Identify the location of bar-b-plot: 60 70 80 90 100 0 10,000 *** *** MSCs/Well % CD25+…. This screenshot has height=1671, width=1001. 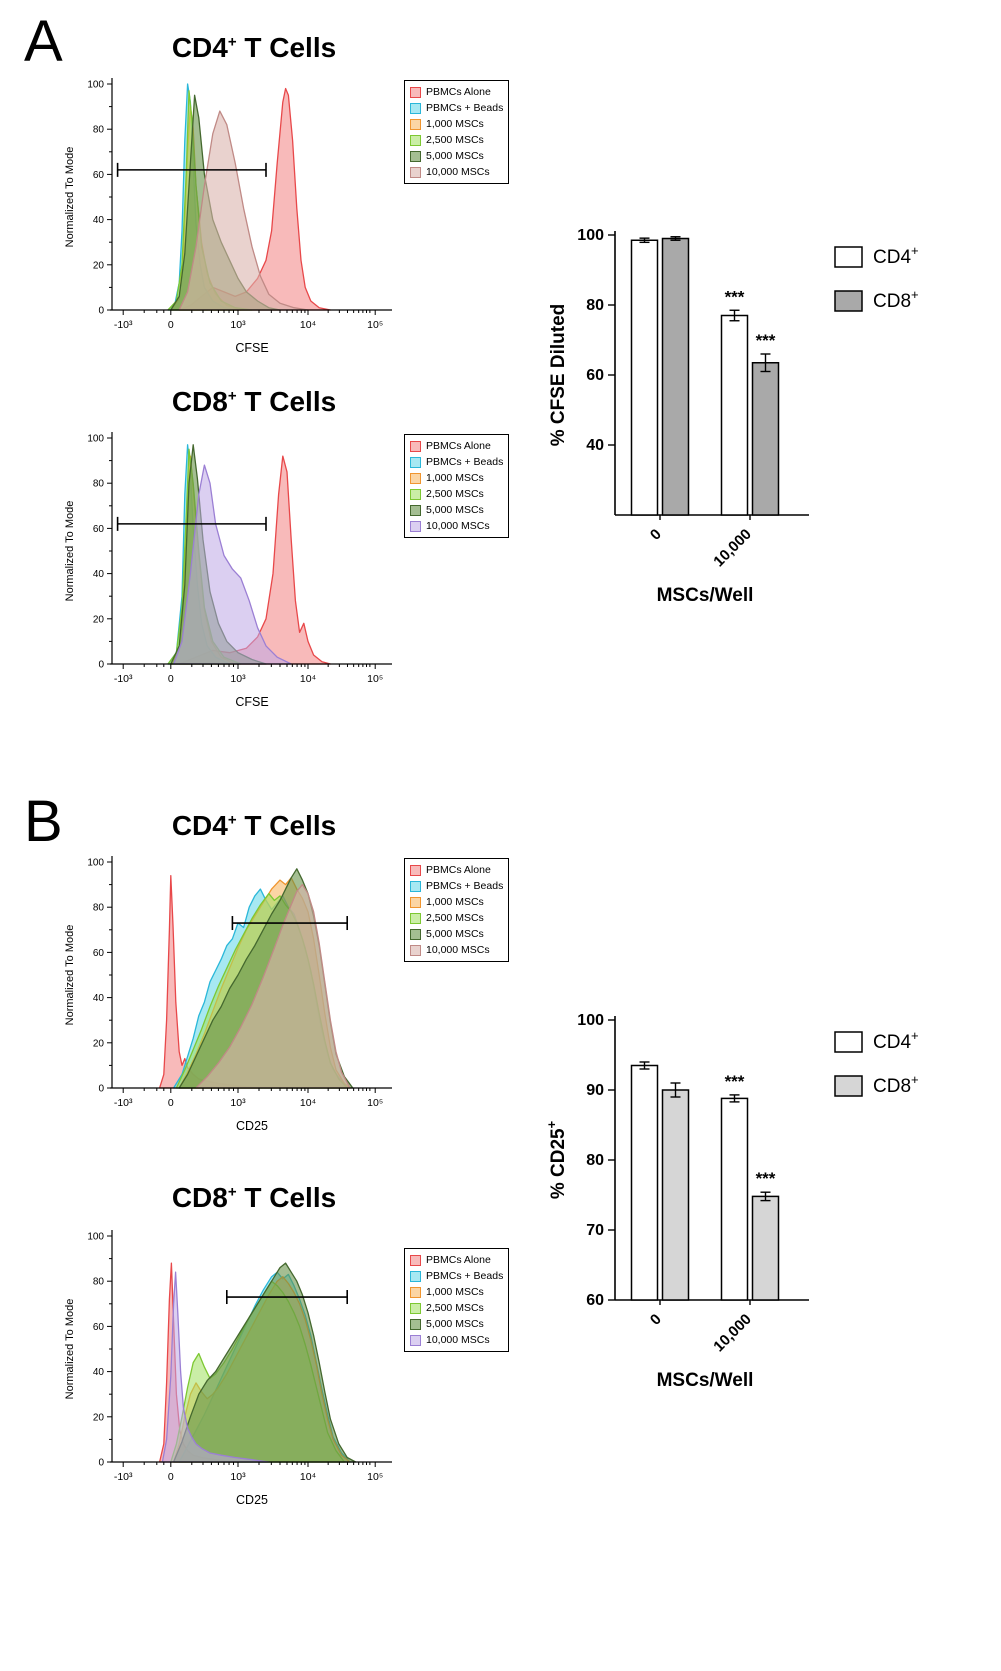
(731, 1201).